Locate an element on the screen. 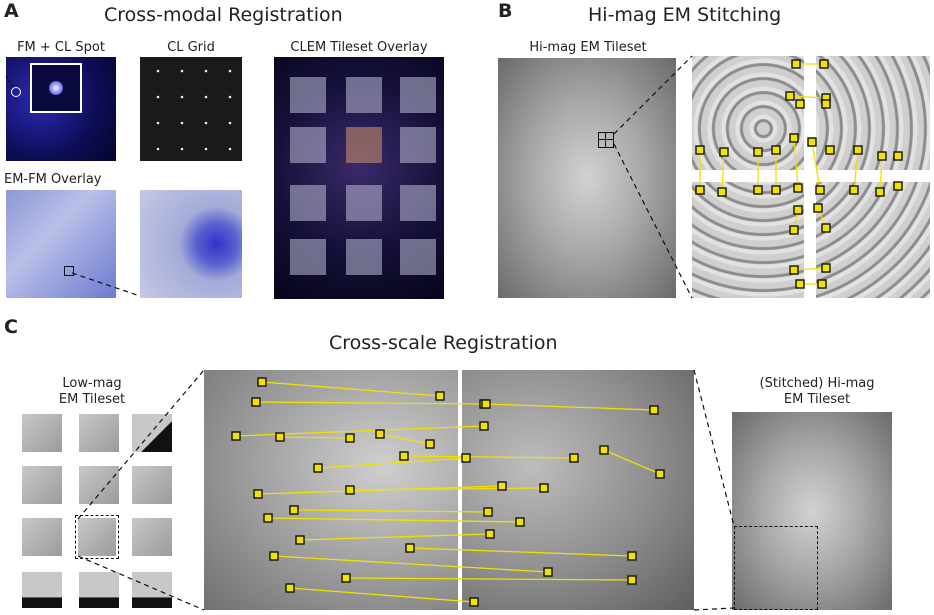  em-fm-overlay-image is located at coordinates (61, 244).